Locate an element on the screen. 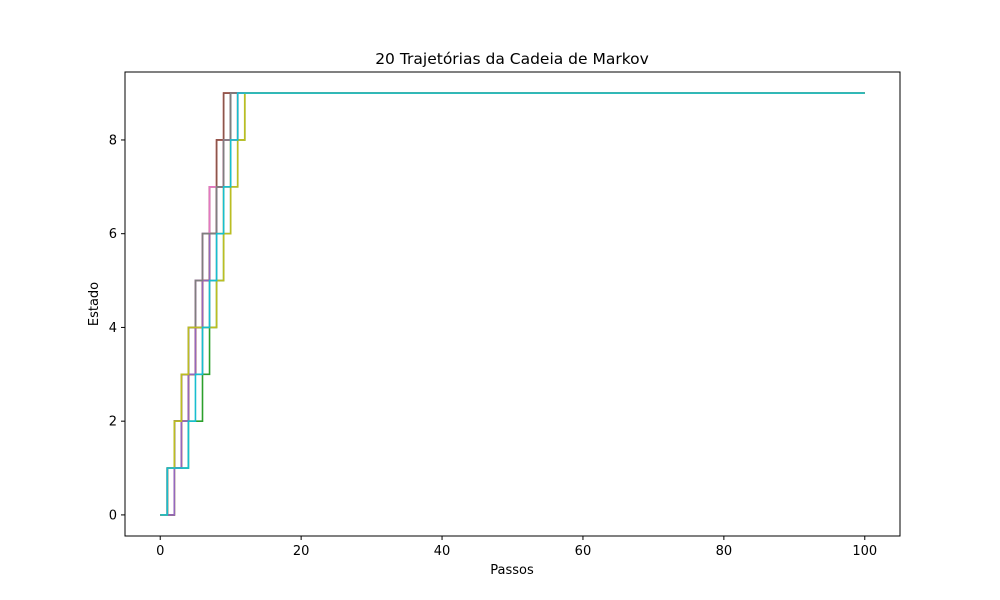  x-tick-label: 0 is located at coordinates (160, 551).